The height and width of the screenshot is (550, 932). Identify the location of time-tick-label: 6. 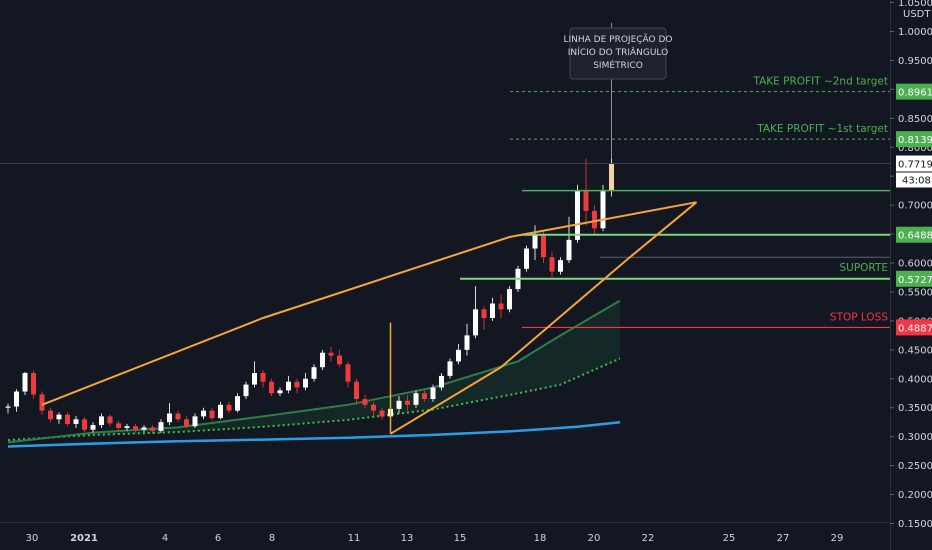
(218, 538).